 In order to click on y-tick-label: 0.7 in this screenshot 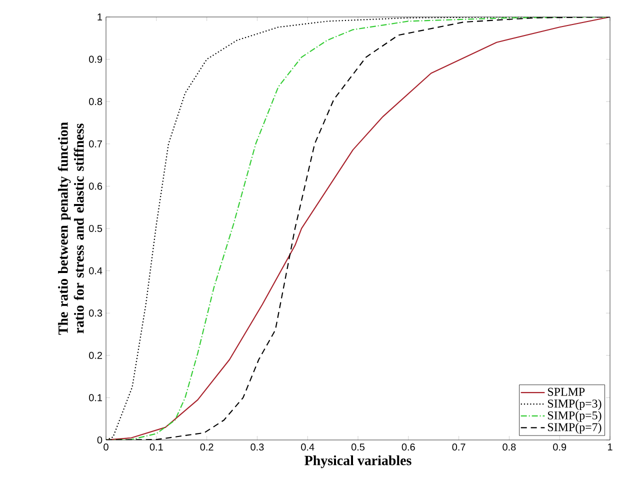, I will do `click(95, 144)`.